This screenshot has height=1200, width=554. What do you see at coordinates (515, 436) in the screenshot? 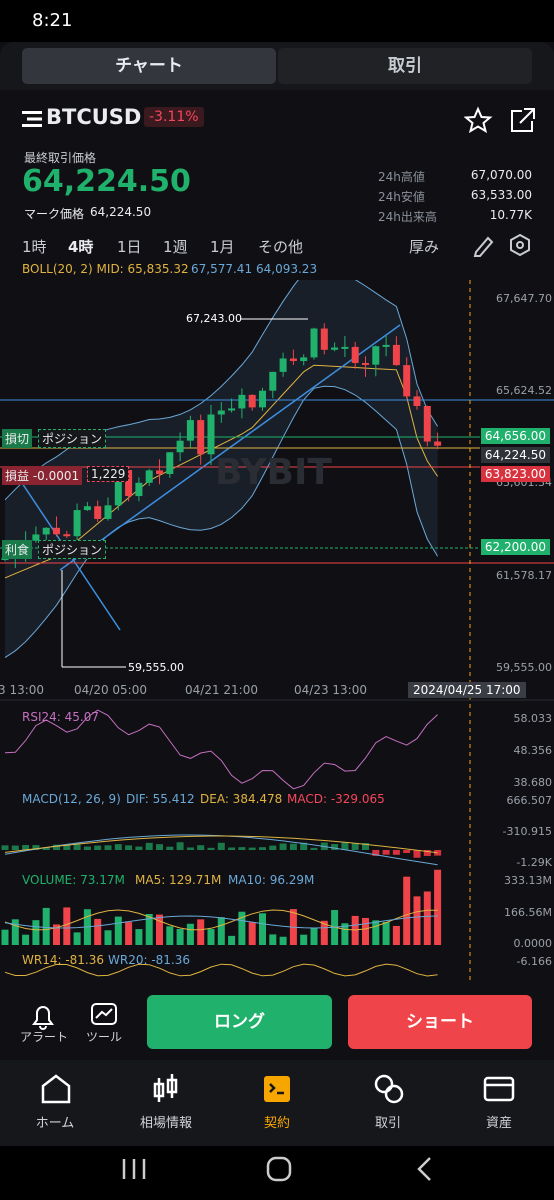
I see `sl-tag: 64,656.00` at bounding box center [515, 436].